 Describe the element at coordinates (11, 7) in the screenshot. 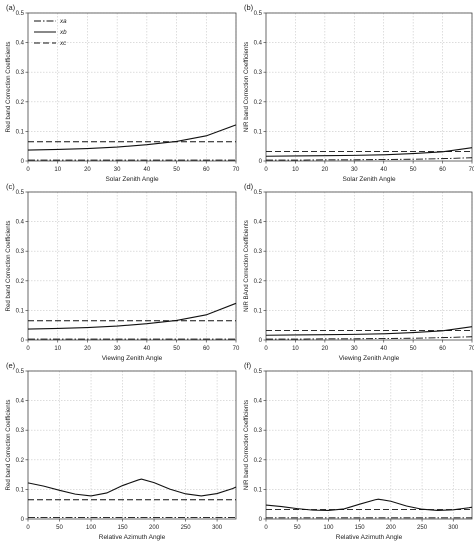

I see `panel-label: (a)` at that location.